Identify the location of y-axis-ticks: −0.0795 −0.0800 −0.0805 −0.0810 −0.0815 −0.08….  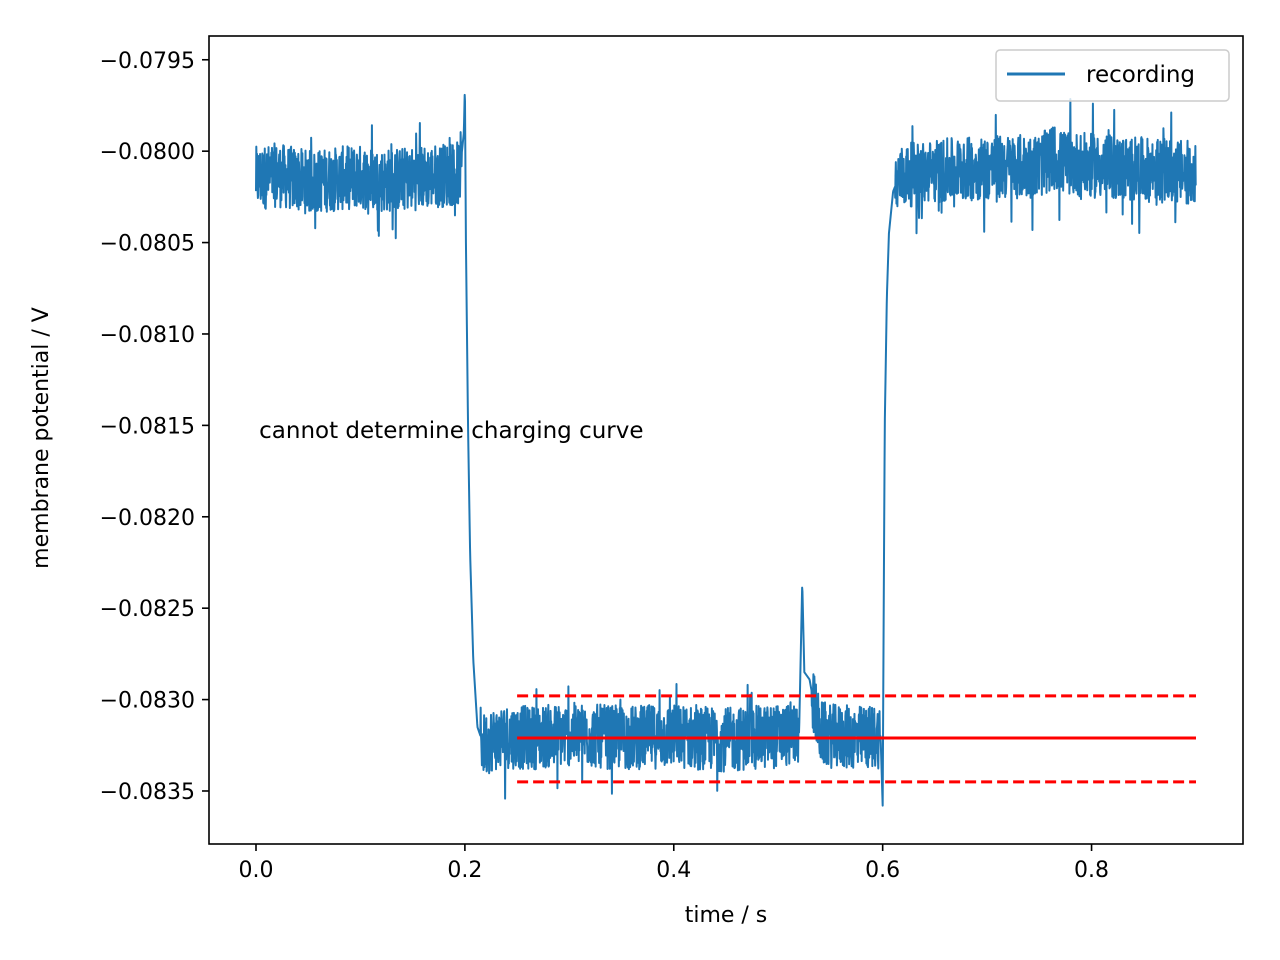
(154, 427).